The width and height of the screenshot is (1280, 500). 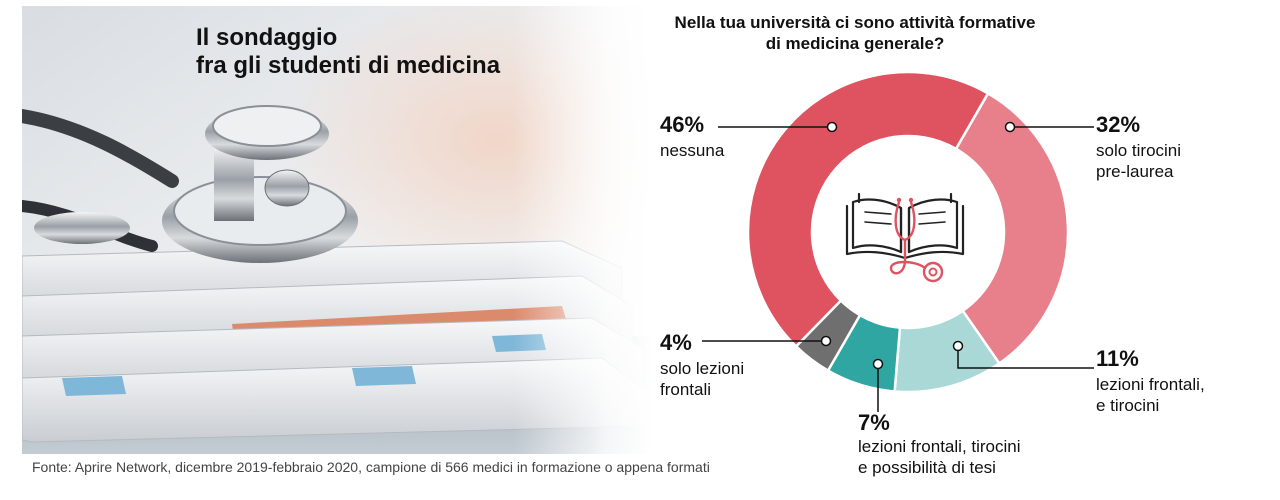 I want to click on slice-label-lezioni-e-tirocini-line-2: e tirocini, so click(x=1150, y=405).